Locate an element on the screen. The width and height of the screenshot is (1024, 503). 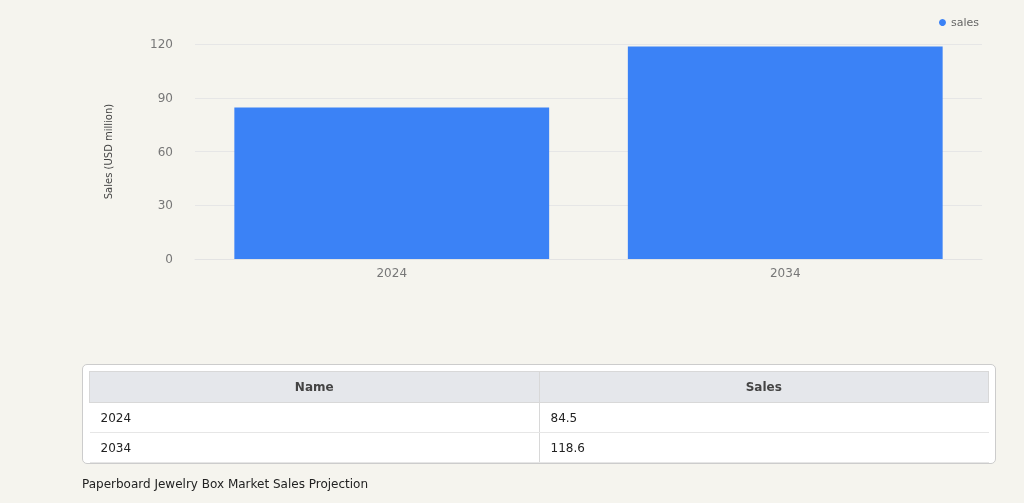
text: Name is located at coordinates (314, 387).